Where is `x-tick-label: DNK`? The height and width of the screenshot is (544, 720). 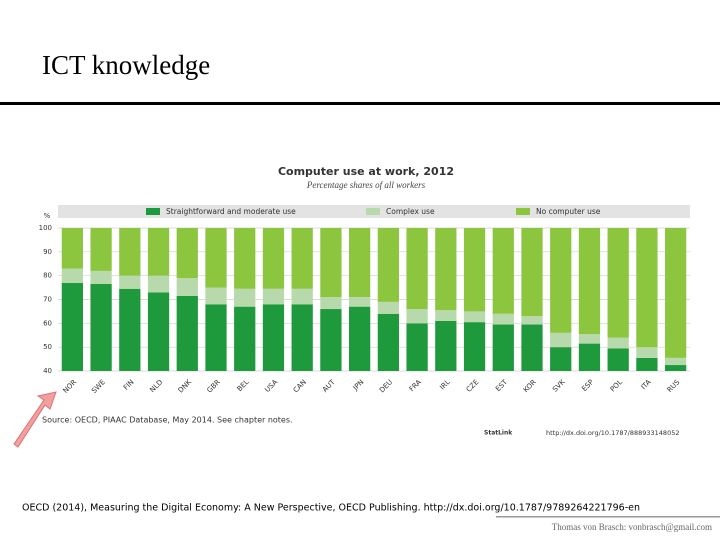
x-tick-label: DNK is located at coordinates (185, 386).